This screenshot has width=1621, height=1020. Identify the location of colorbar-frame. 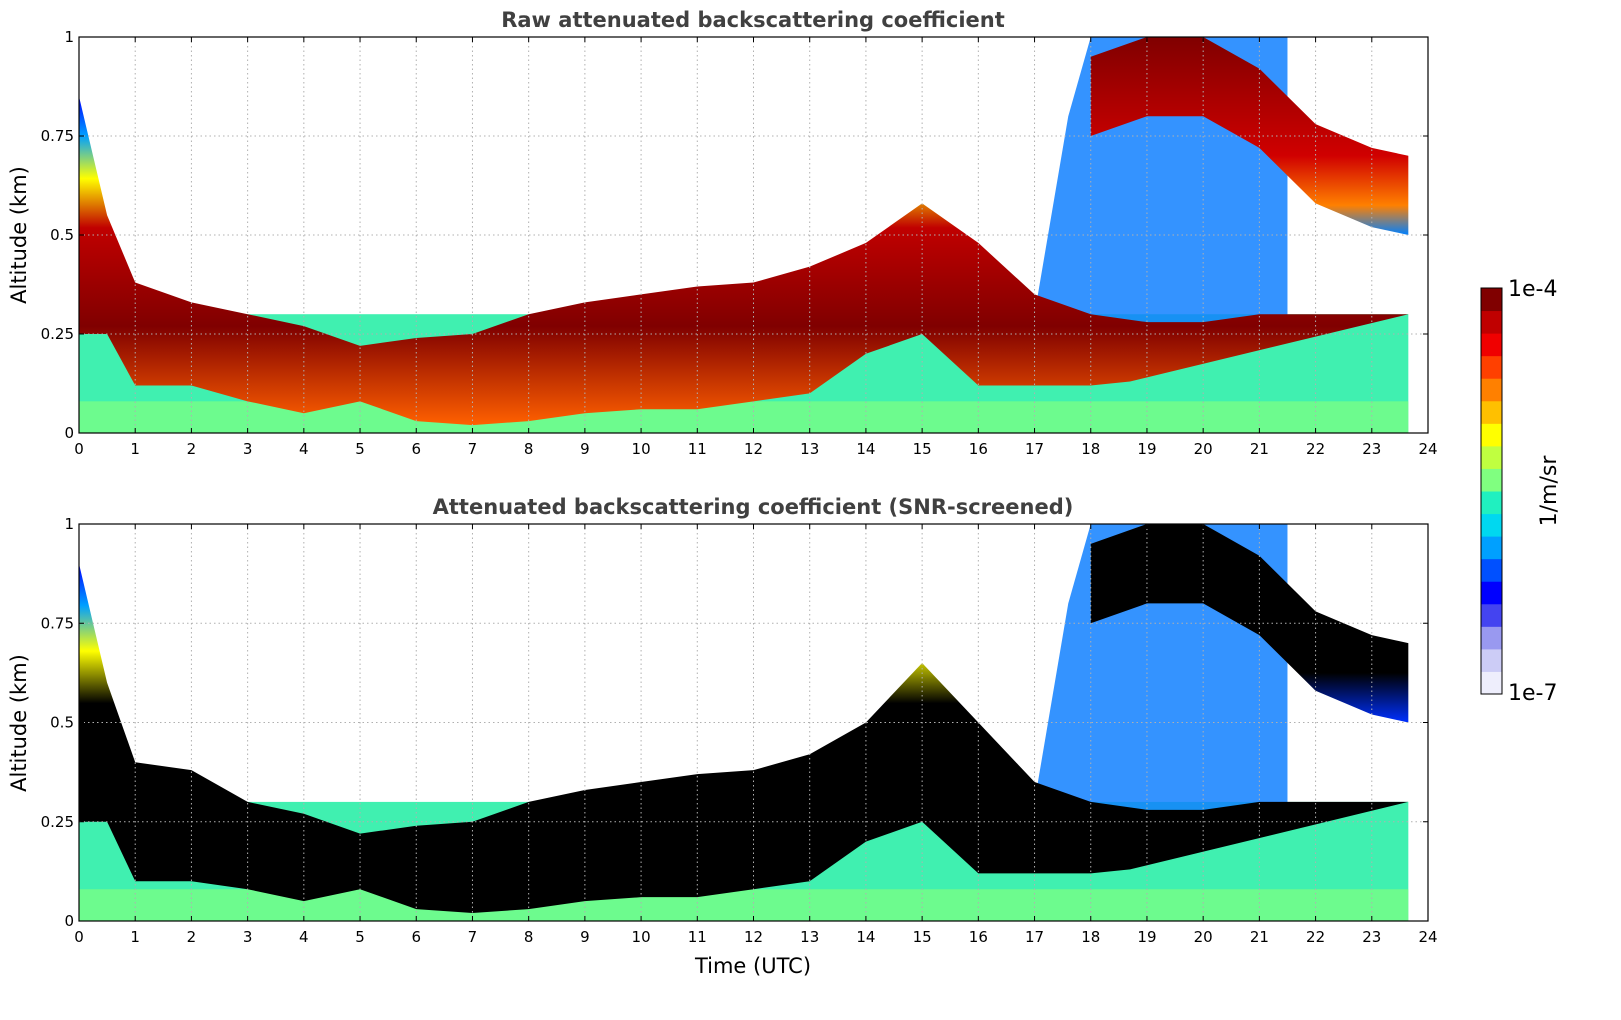
(1491, 491).